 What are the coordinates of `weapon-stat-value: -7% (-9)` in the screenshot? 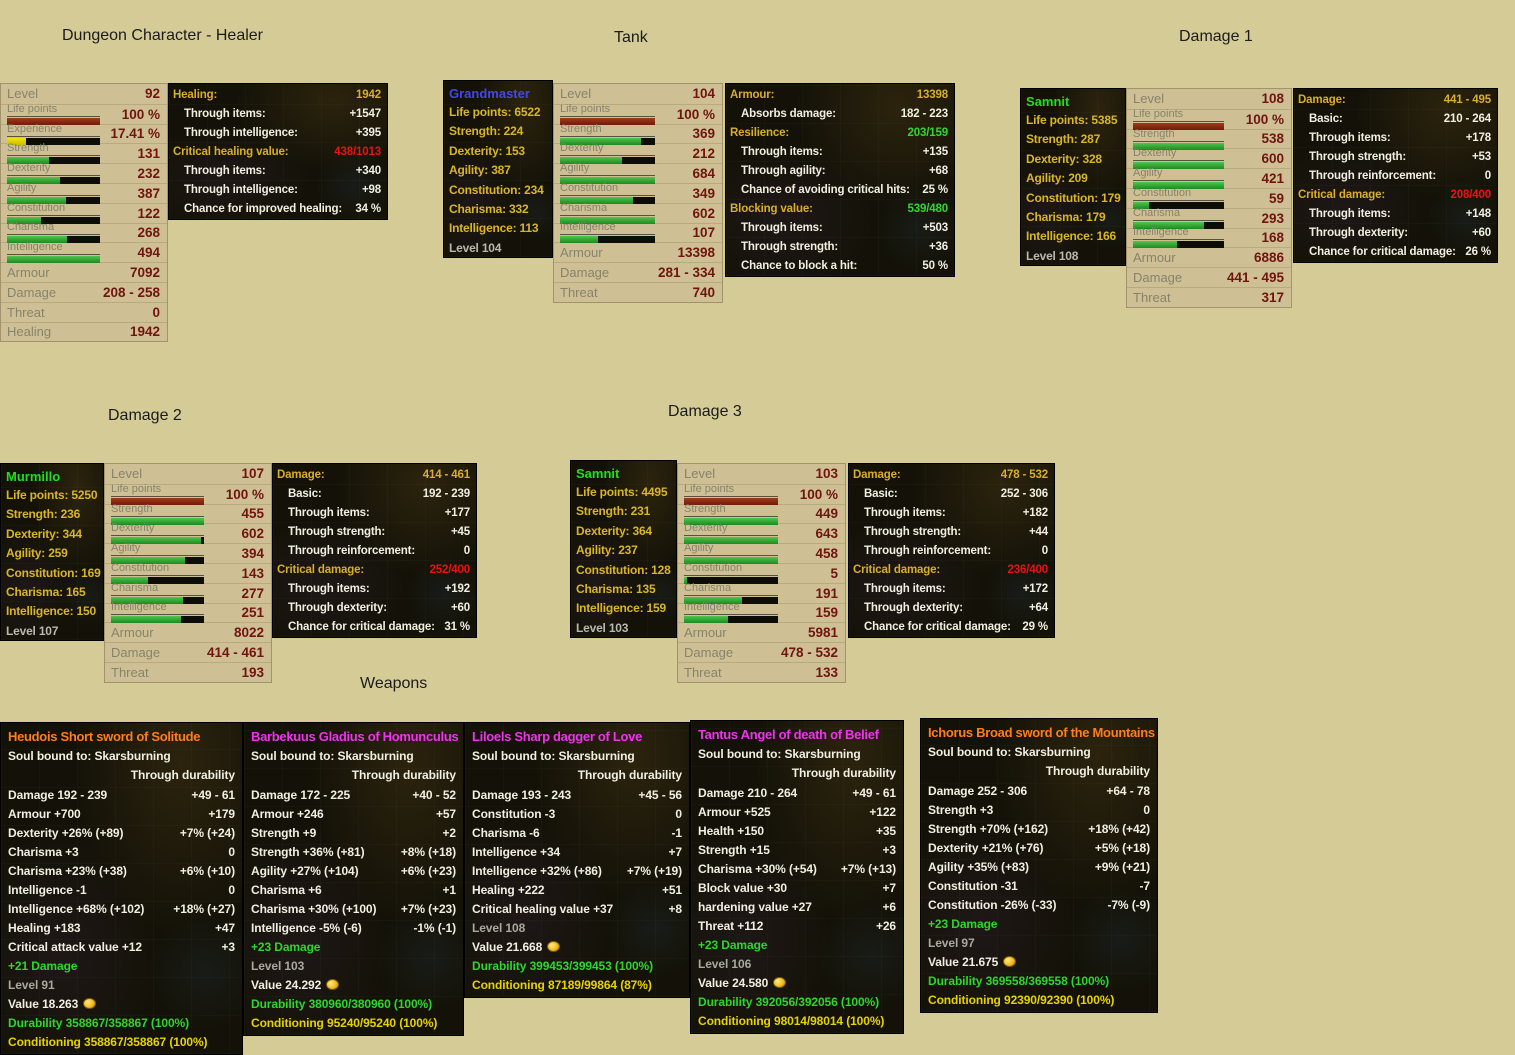 It's located at (1128, 904).